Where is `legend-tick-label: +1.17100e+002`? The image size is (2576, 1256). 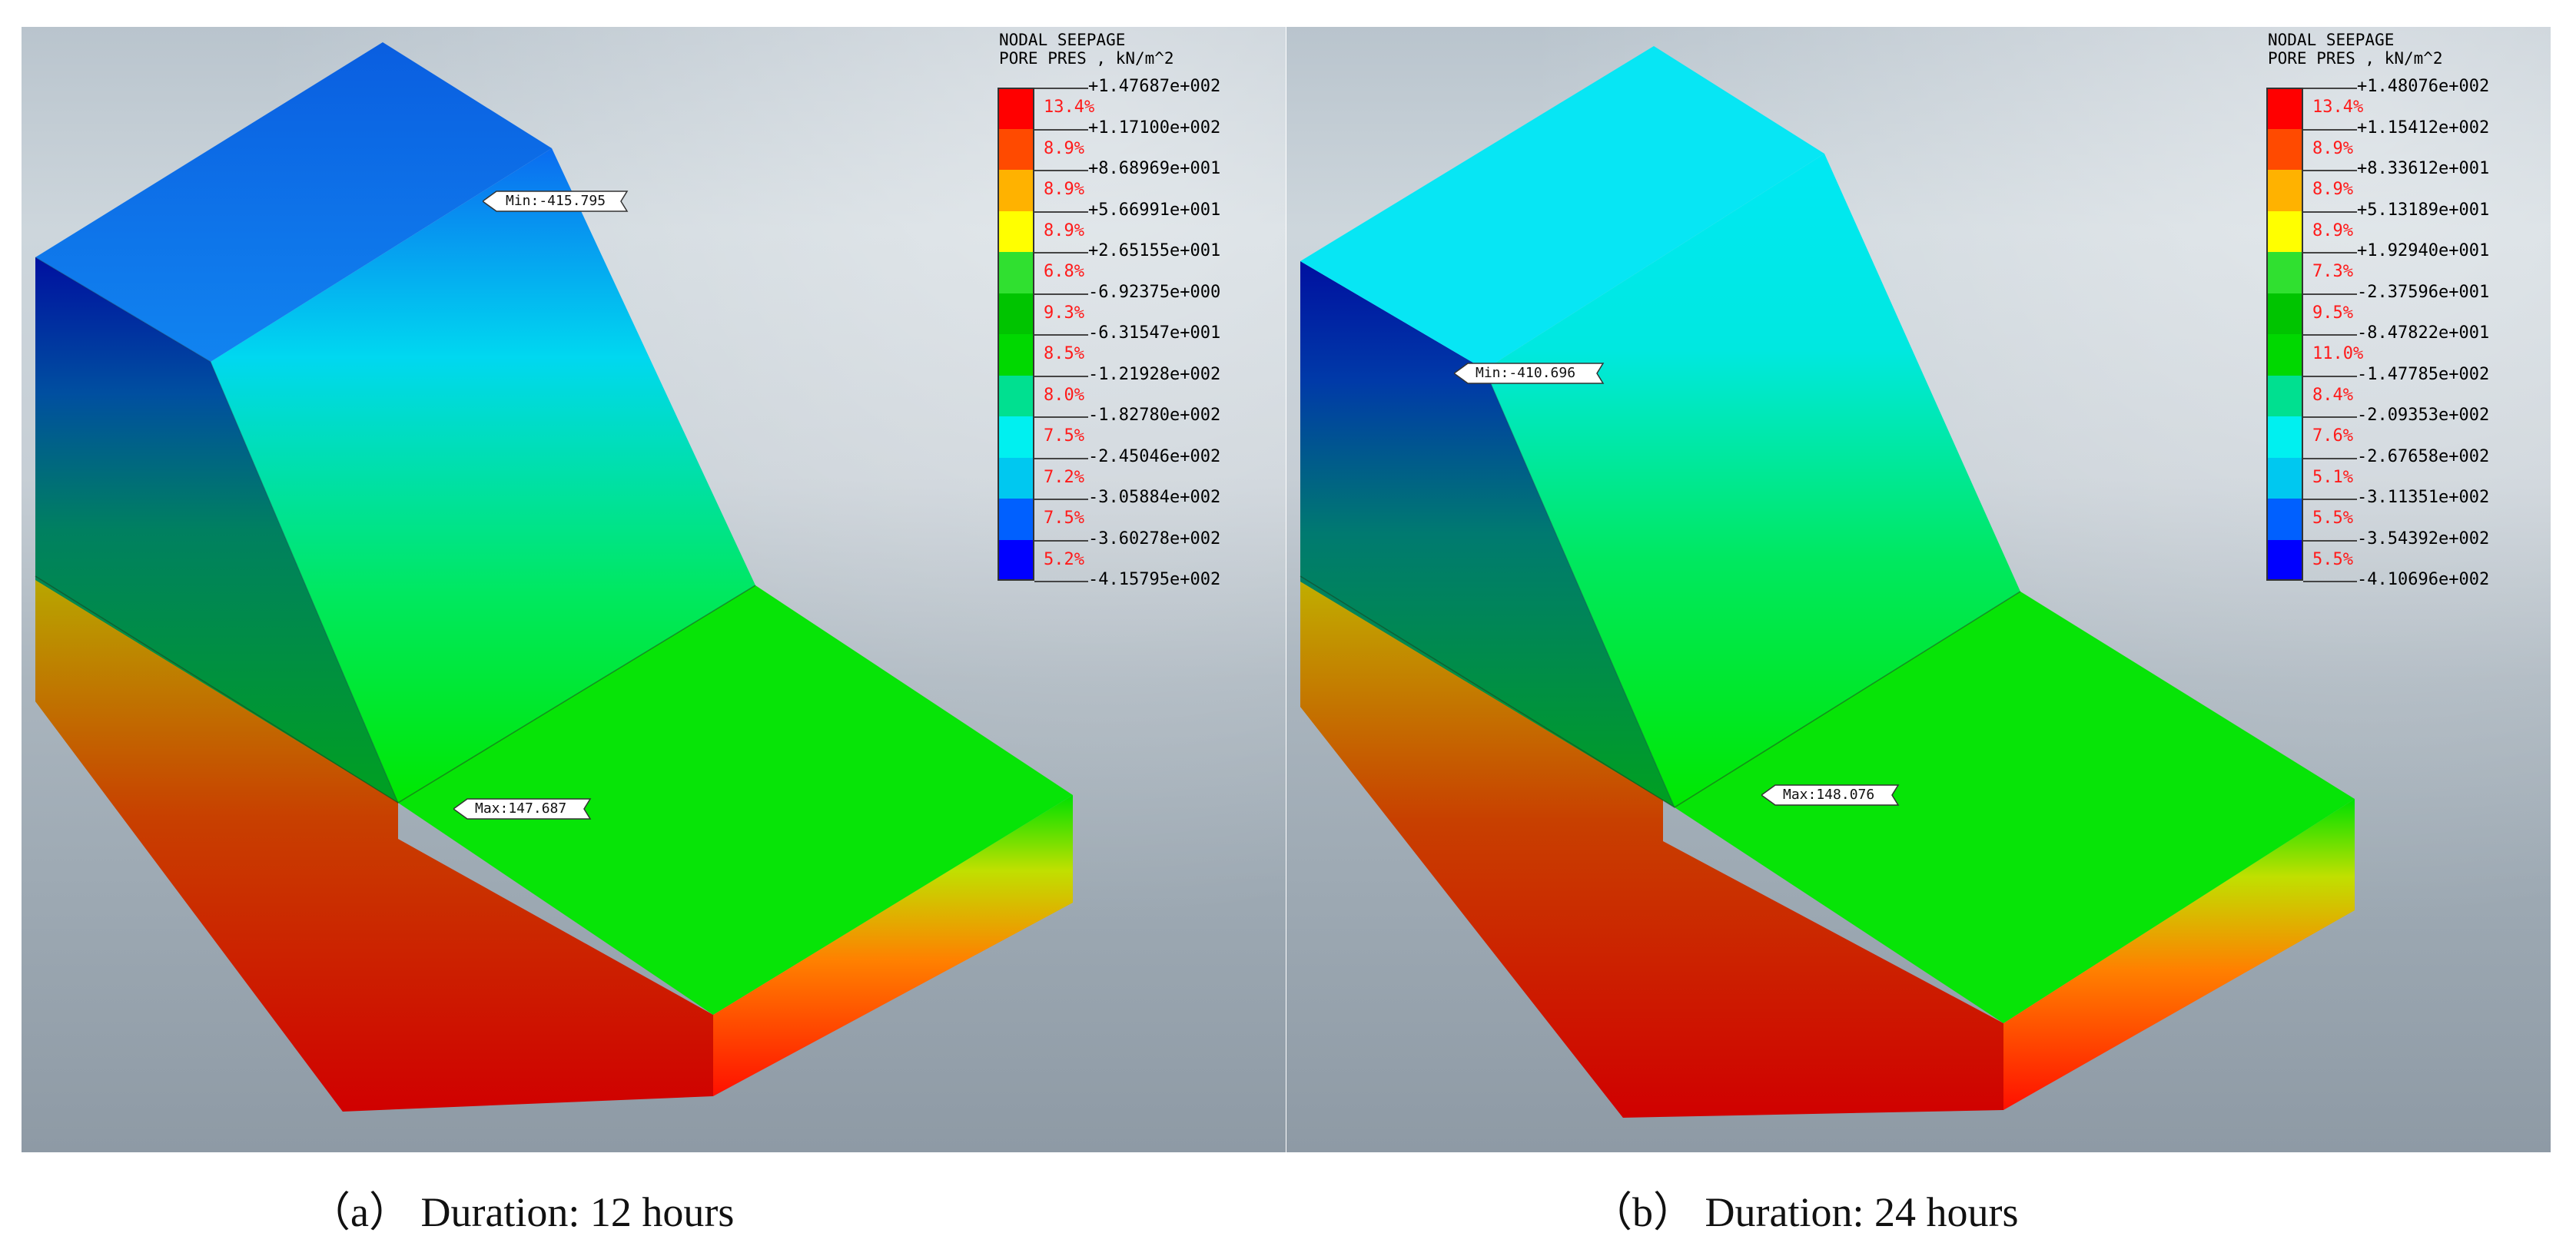
legend-tick-label: +1.17100e+002 is located at coordinates (1154, 128).